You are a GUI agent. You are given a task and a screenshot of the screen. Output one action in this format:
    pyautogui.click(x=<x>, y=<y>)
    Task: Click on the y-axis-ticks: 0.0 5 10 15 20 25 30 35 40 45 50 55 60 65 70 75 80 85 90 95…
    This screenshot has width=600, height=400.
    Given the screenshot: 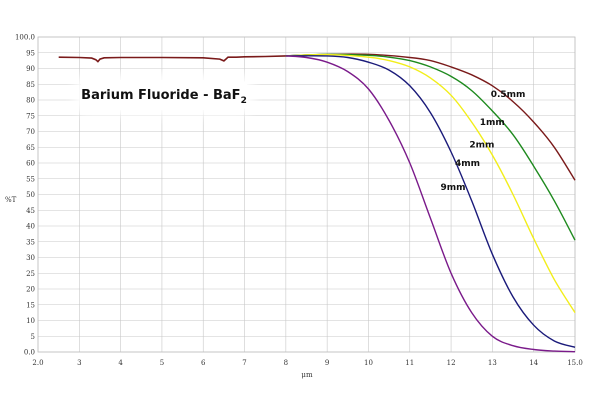 What is the action you would take?
    pyautogui.click(x=25, y=195)
    